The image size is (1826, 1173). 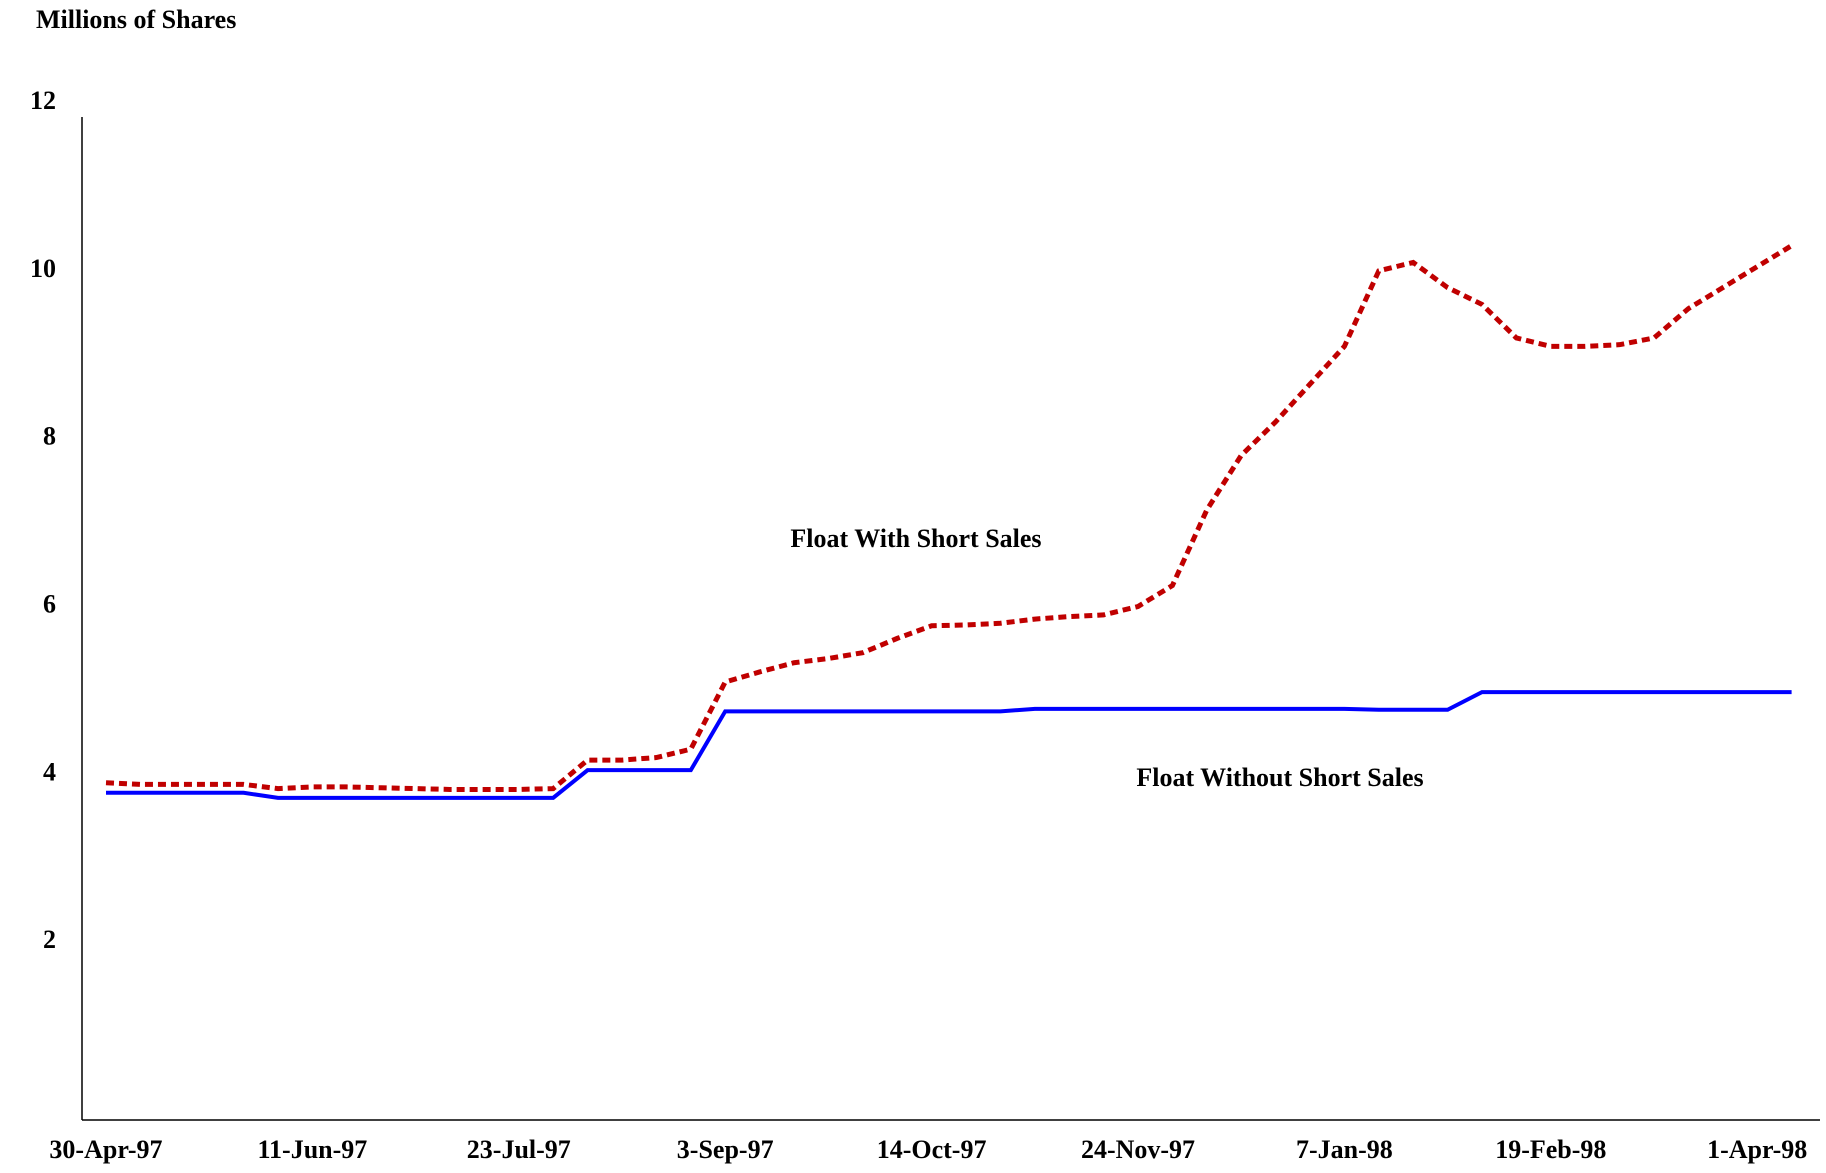 I want to click on y-tick-label: 4, so click(x=49, y=771).